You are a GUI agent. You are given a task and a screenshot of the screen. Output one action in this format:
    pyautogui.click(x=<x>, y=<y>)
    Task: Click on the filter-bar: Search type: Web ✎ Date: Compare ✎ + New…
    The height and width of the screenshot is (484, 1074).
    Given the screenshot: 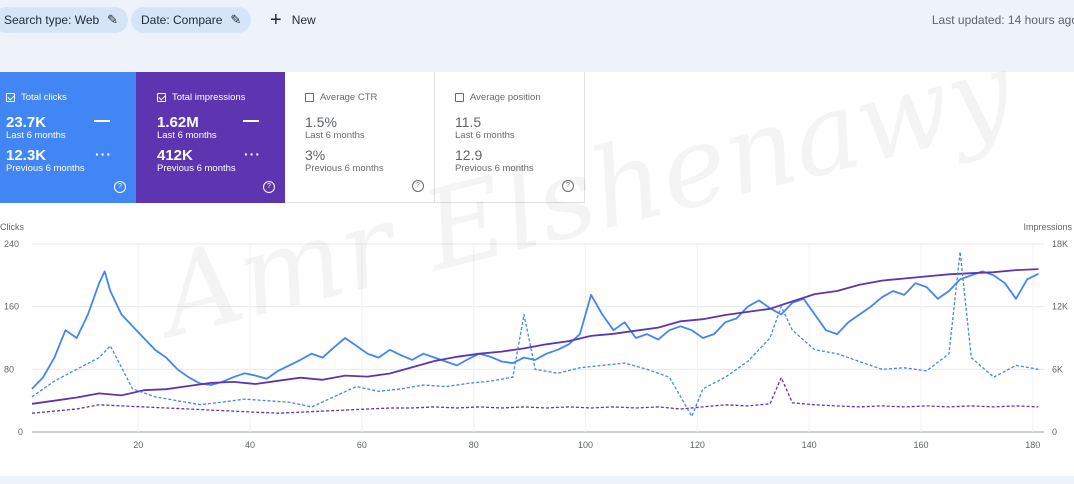 What is the action you would take?
    pyautogui.click(x=537, y=21)
    